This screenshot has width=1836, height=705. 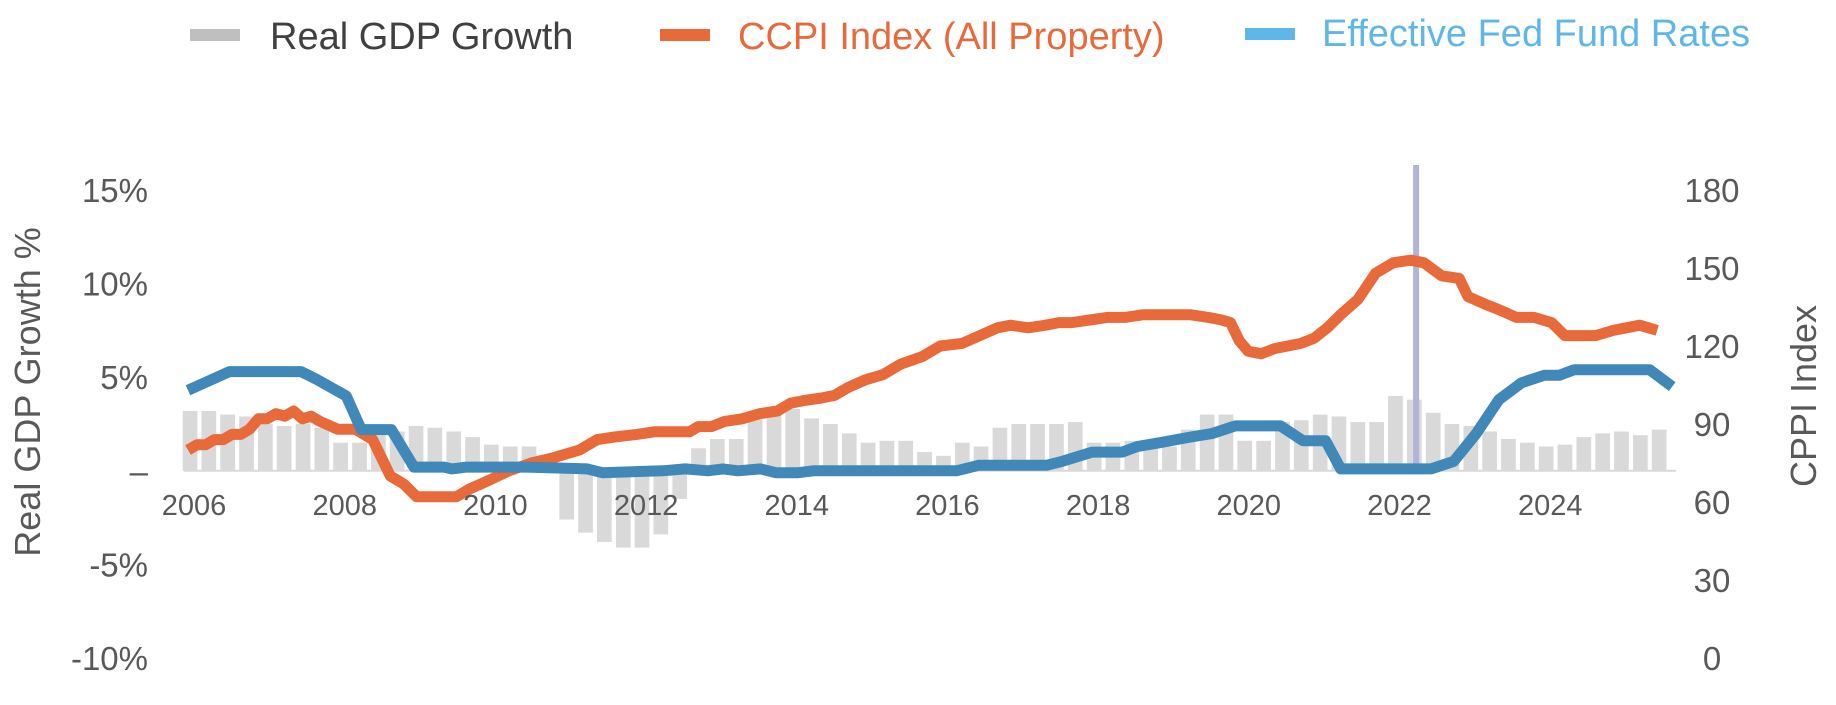 I want to click on y-right-axis-title: CPPI Index, so click(x=1803, y=396).